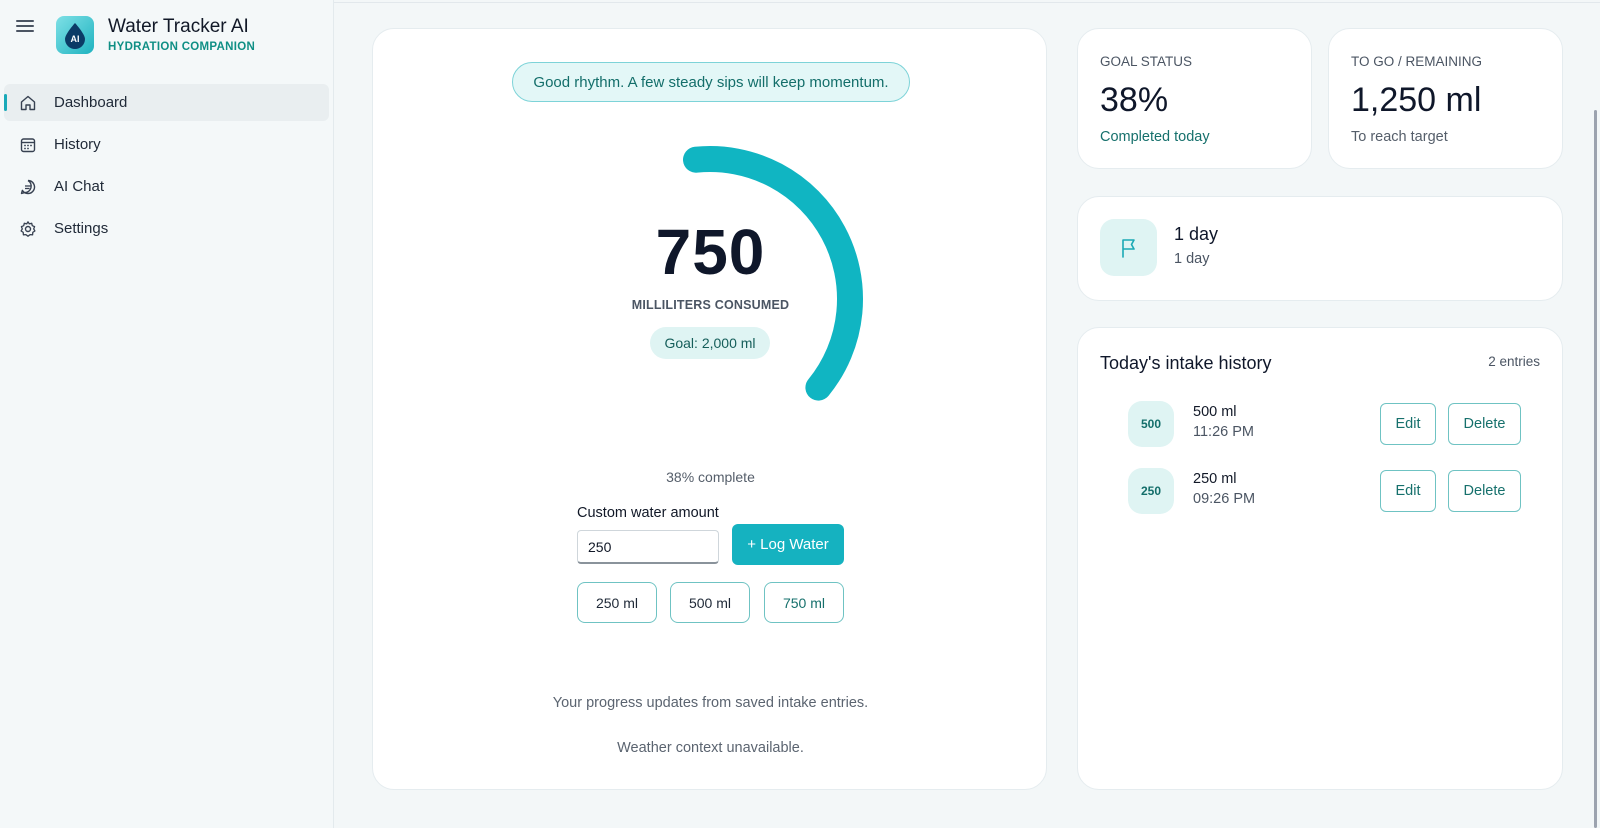 The image size is (1600, 828). Describe the element at coordinates (25, 27) in the screenshot. I see `hamburger-menu-icon` at that location.